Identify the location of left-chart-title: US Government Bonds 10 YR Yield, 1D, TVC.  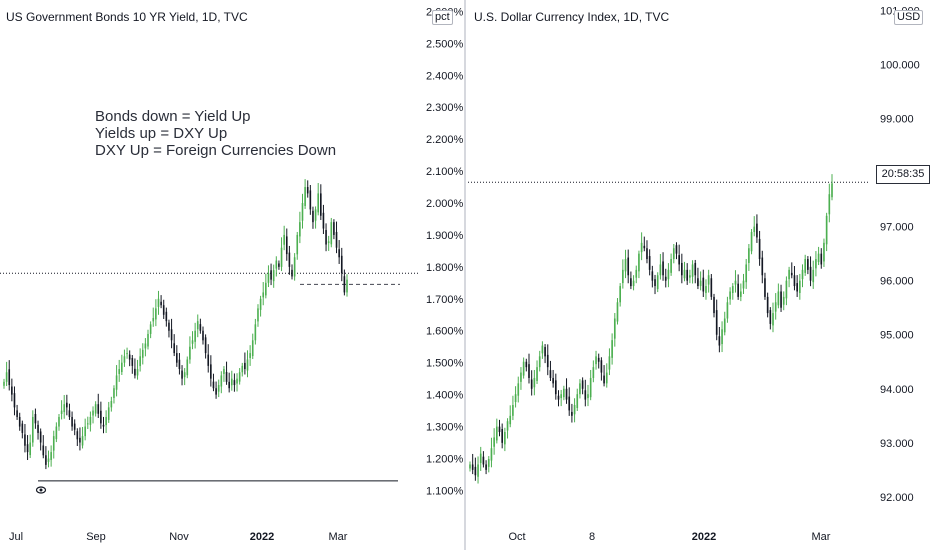
(127, 17).